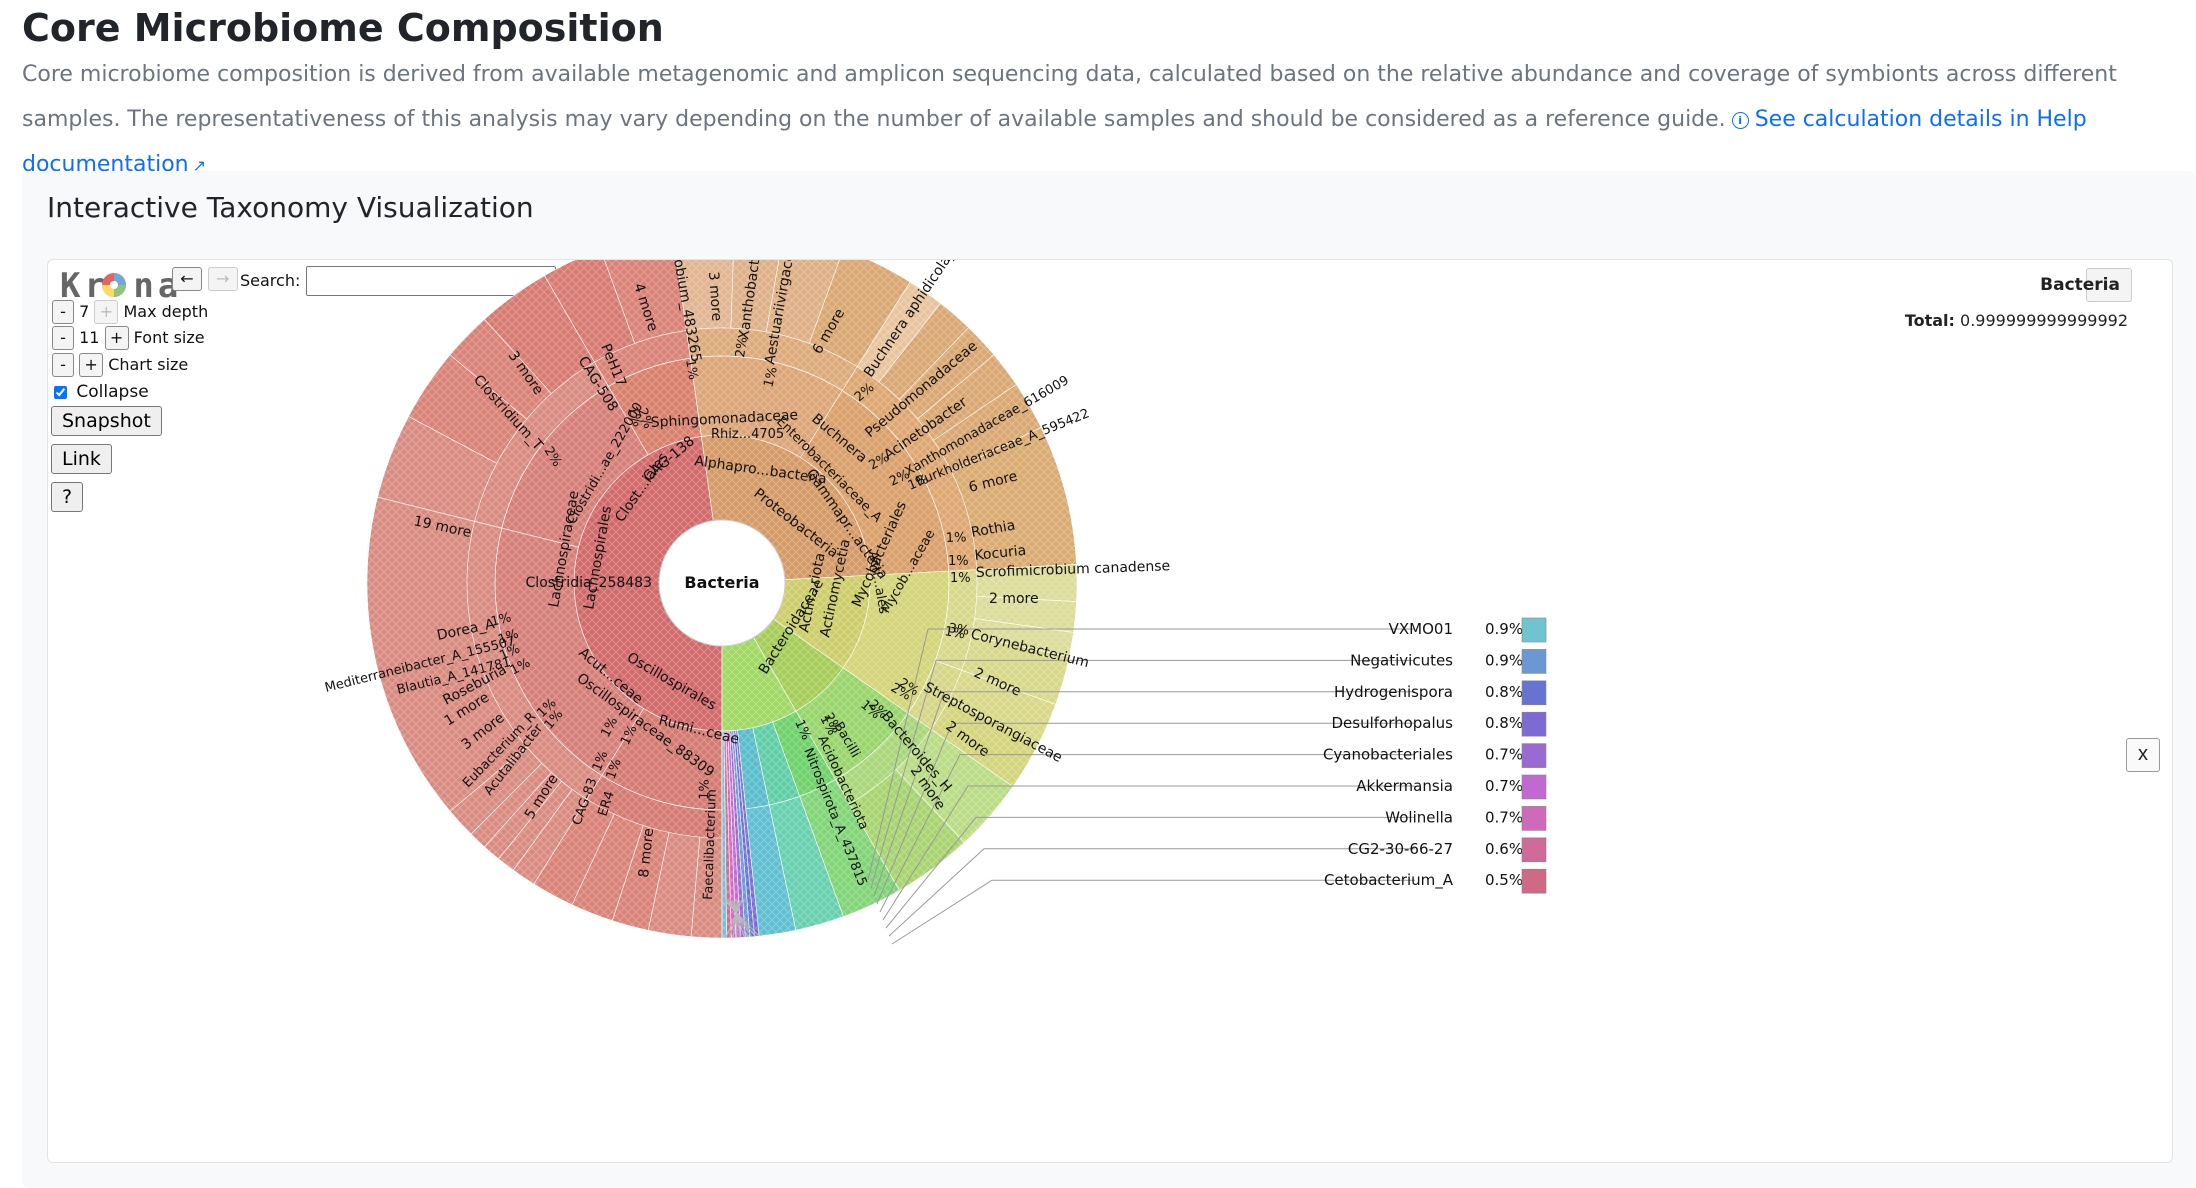 Image resolution: width=2196 pixels, height=1188 pixels. What do you see at coordinates (642, 358) in the screenshot?
I see `family-segment-3-texture` at bounding box center [642, 358].